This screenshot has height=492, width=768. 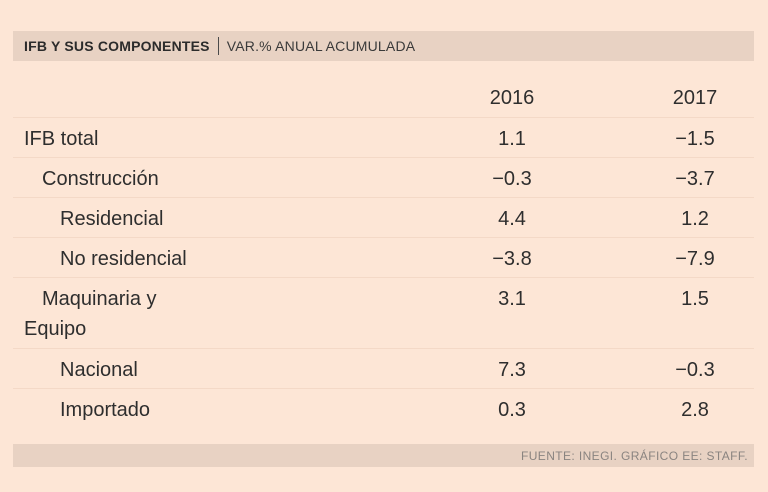 I want to click on row-label: Importado, so click(x=105, y=410).